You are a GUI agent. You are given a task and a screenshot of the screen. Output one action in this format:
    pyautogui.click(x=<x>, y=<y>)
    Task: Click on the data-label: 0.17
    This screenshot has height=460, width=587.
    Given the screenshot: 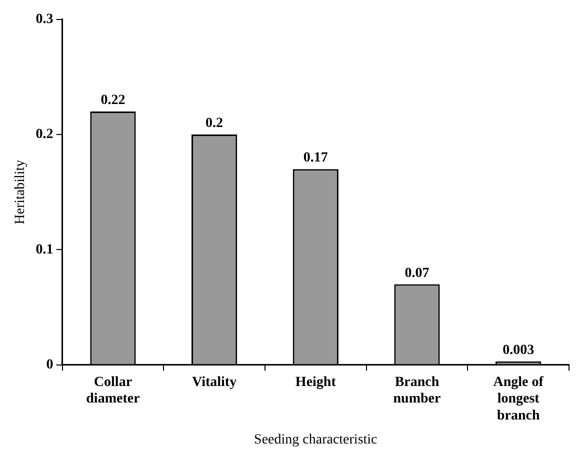 What is the action you would take?
    pyautogui.click(x=315, y=158)
    